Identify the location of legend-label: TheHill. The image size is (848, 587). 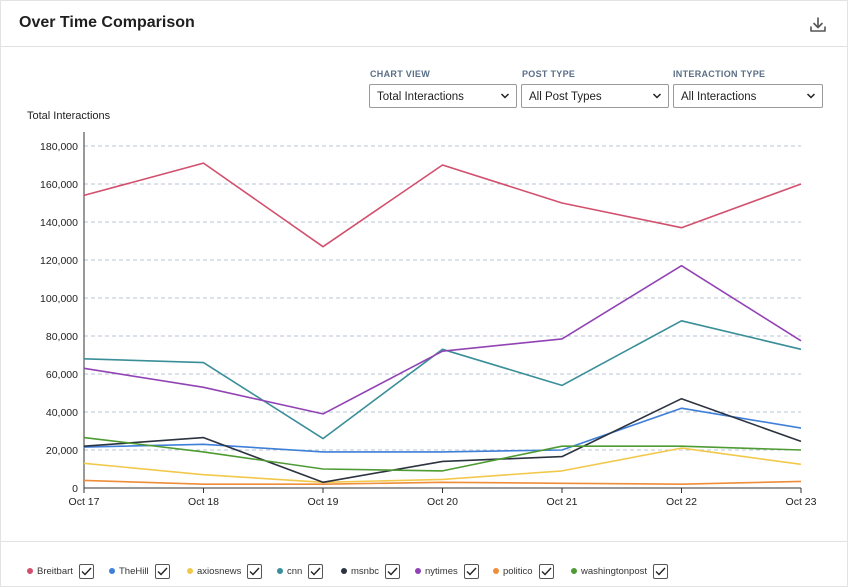
(134, 571).